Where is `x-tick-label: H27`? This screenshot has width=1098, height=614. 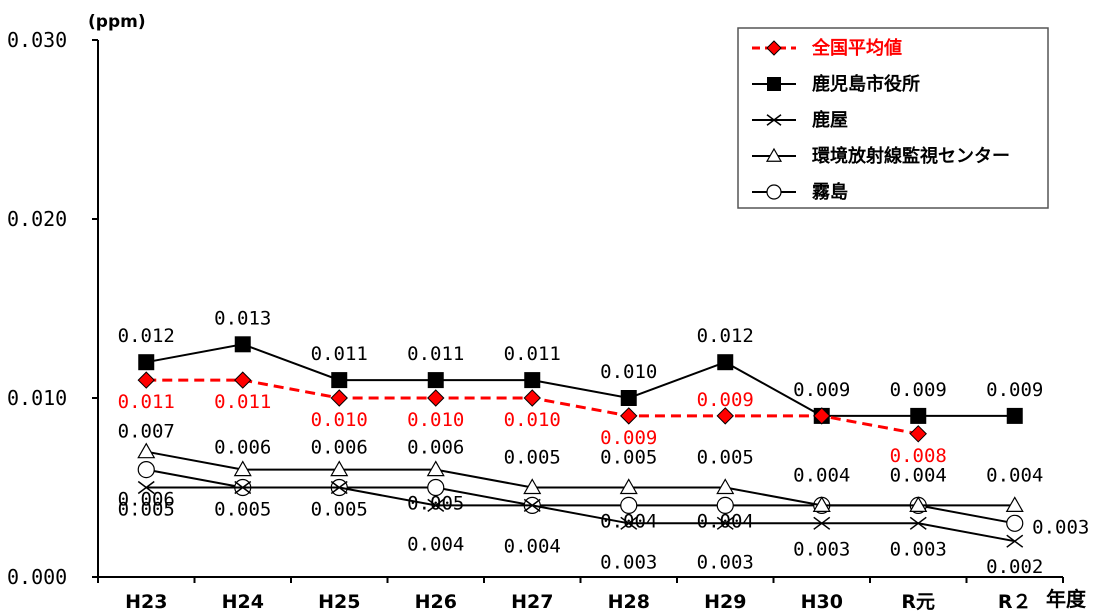
x-tick-label: H27 is located at coordinates (532, 602).